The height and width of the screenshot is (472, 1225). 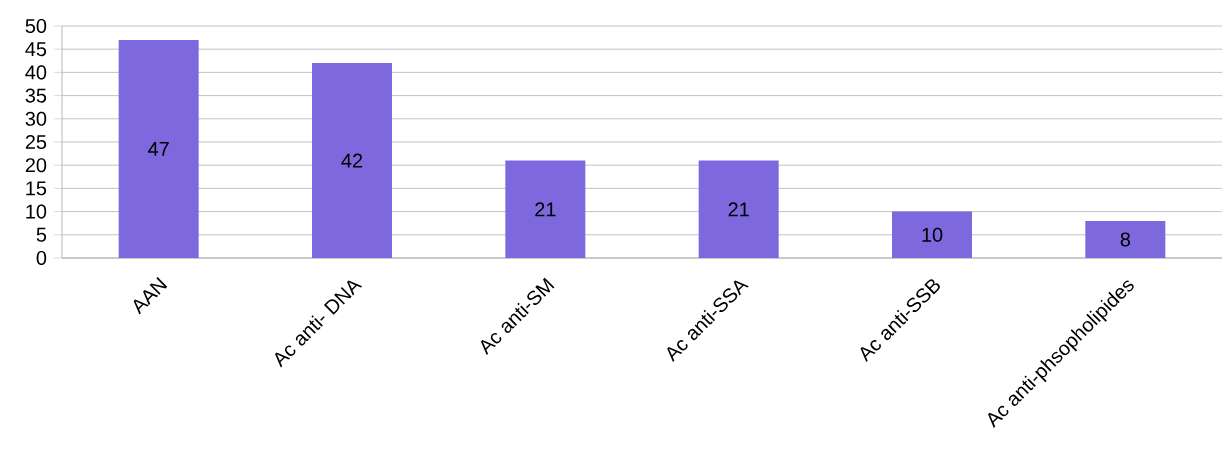 What do you see at coordinates (36, 142) in the screenshot?
I see `y-tick-label: 25` at bounding box center [36, 142].